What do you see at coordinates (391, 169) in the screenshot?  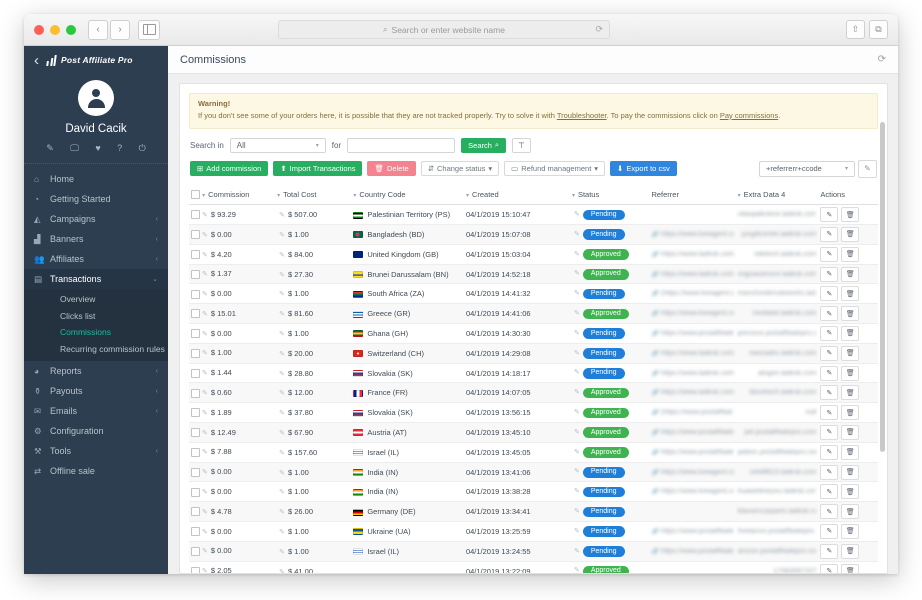 I see `delete-button: 🗑 Delete` at bounding box center [391, 169].